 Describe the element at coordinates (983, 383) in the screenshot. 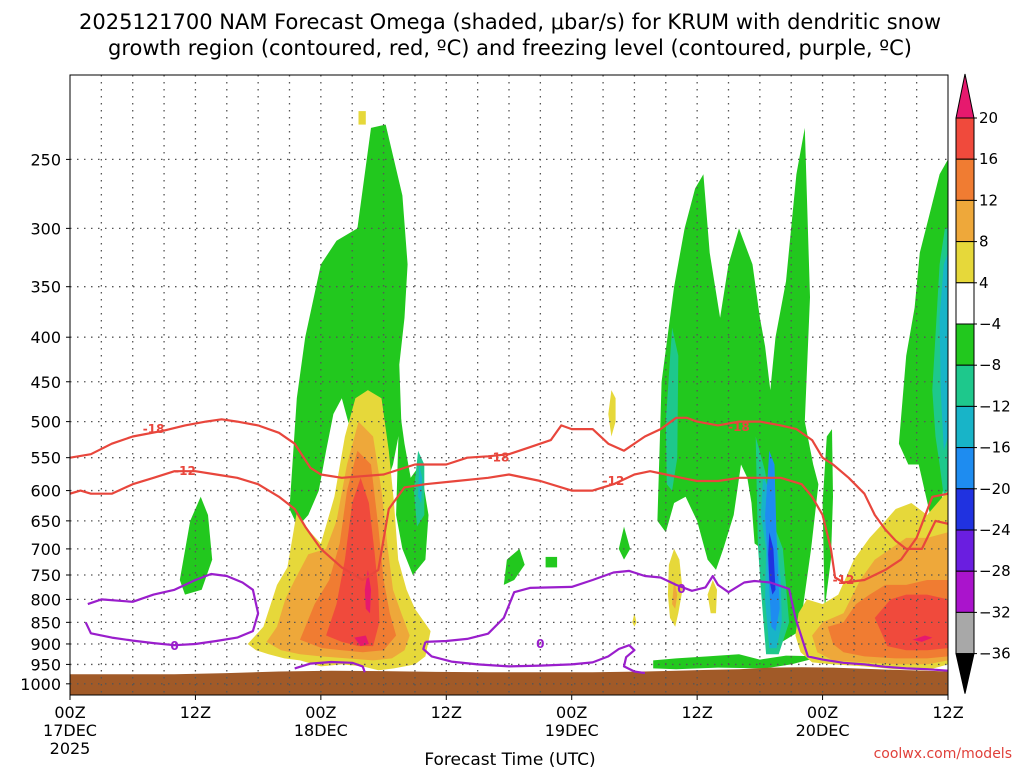

I see `colorbar-legend: 20 16 12 8 4 −4 −8 −12 −16 −20 −24 −28 −32 −36` at that location.